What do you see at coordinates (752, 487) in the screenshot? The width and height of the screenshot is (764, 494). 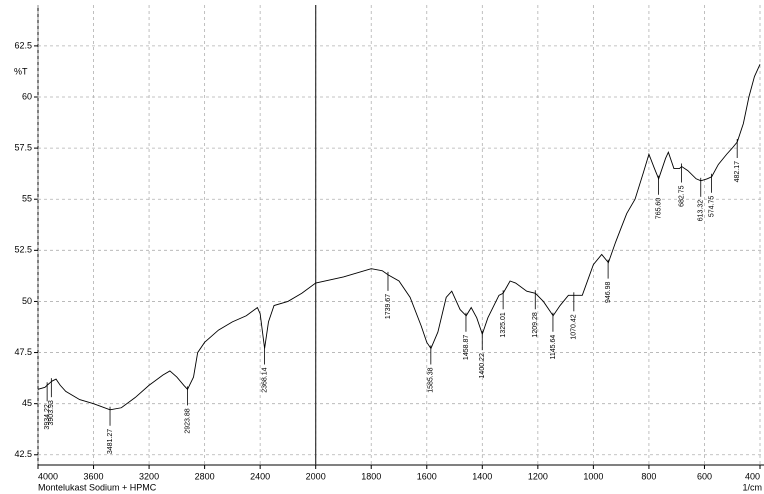 I see `x-axis-label: 1/cm` at bounding box center [752, 487].